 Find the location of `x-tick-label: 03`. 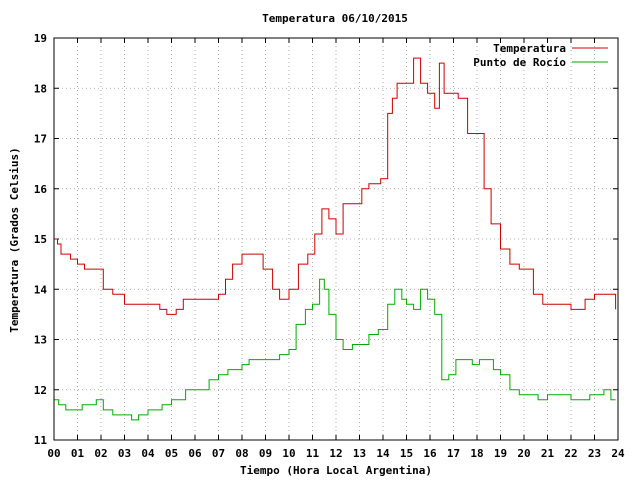

x-tick-label: 03 is located at coordinates (124, 453).